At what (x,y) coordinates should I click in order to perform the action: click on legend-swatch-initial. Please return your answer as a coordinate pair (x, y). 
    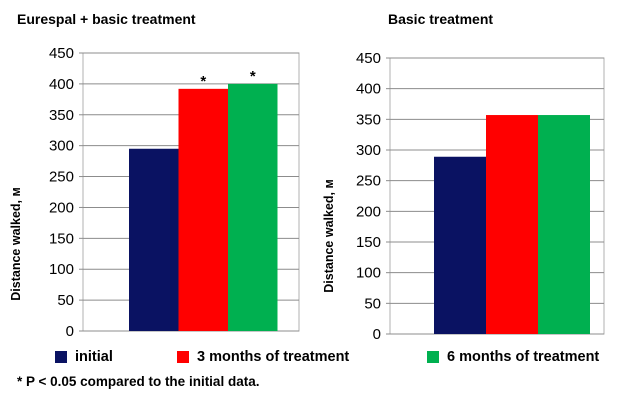
    Looking at the image, I should click on (61, 357).